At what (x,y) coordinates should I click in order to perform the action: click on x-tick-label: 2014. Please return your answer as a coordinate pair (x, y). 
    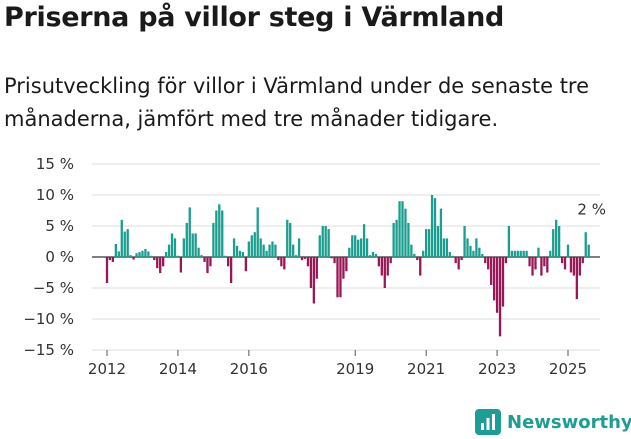
    Looking at the image, I should click on (178, 369).